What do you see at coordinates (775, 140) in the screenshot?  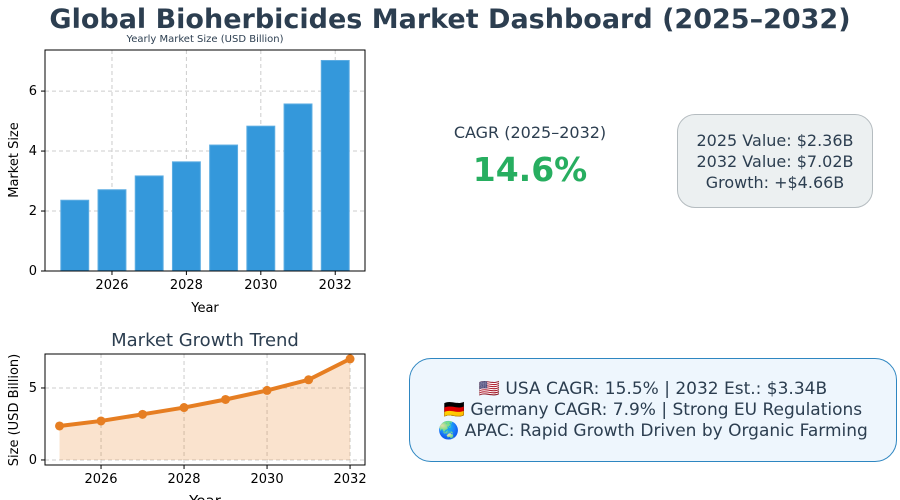 I see `summary-2025-value: 2025 Value: $2.36B` at bounding box center [775, 140].